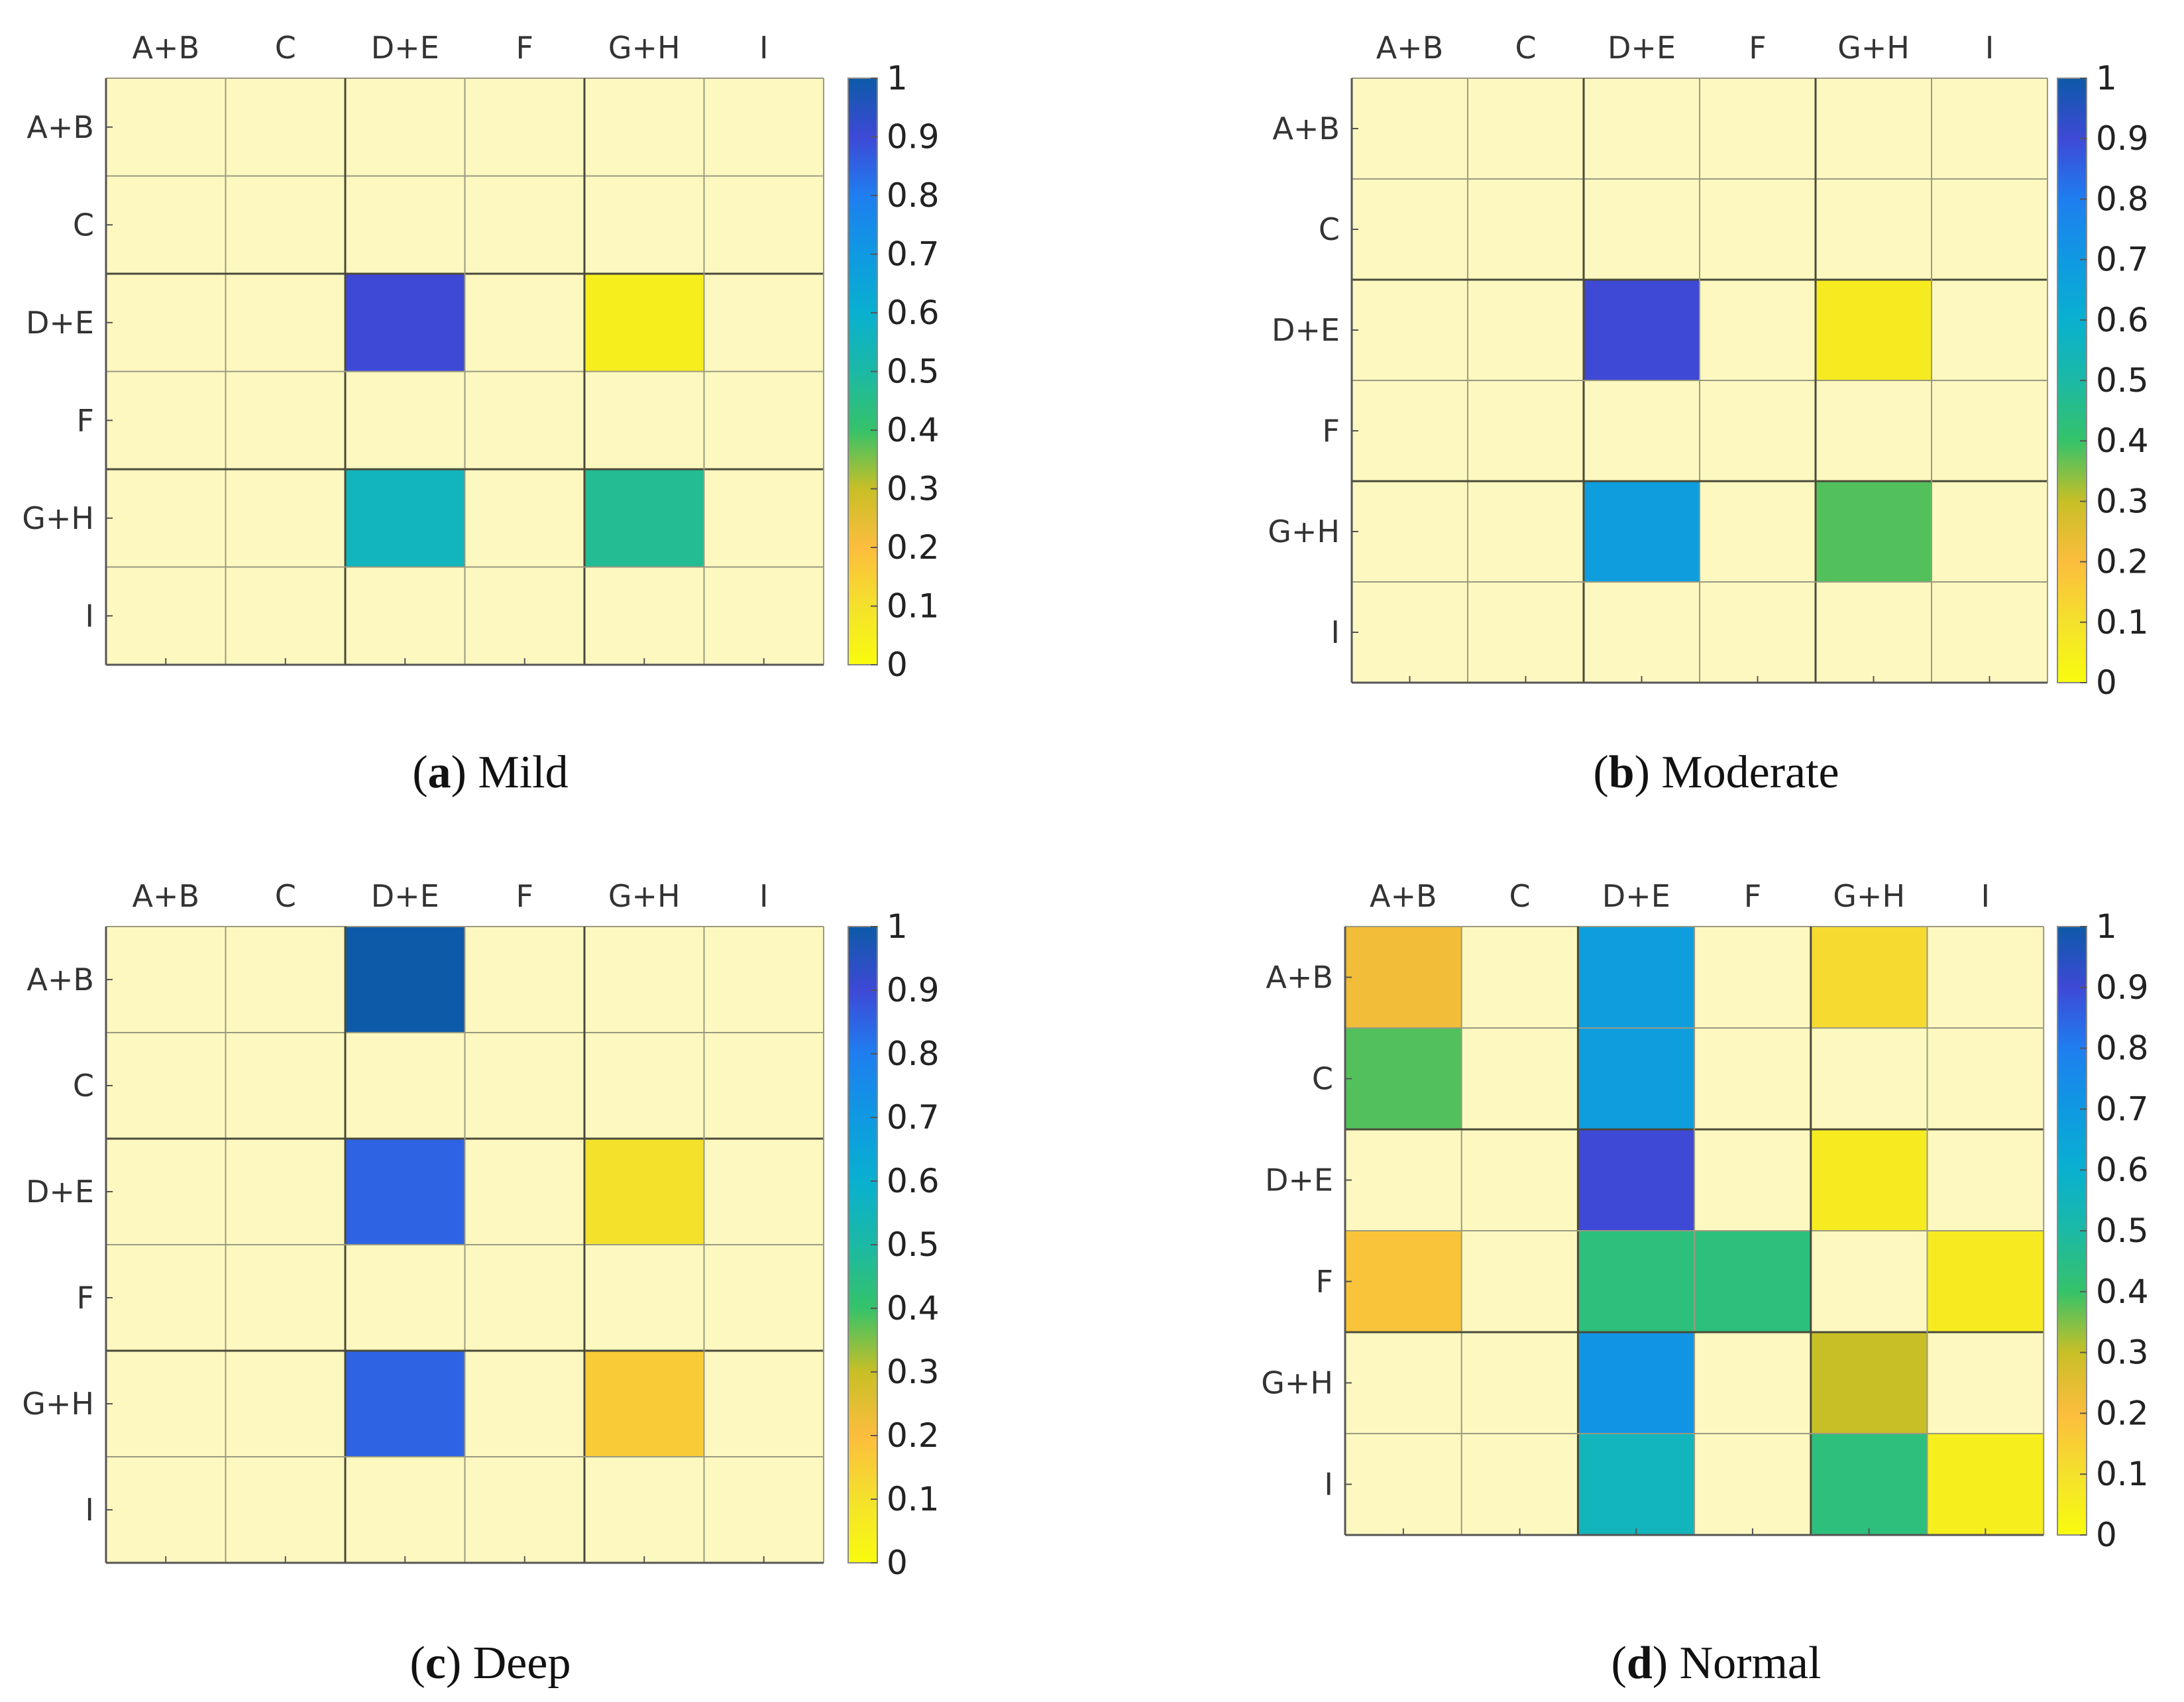  What do you see at coordinates (524, 420) in the screenshot?
I see `heatmap-cell-r3-c3` at bounding box center [524, 420].